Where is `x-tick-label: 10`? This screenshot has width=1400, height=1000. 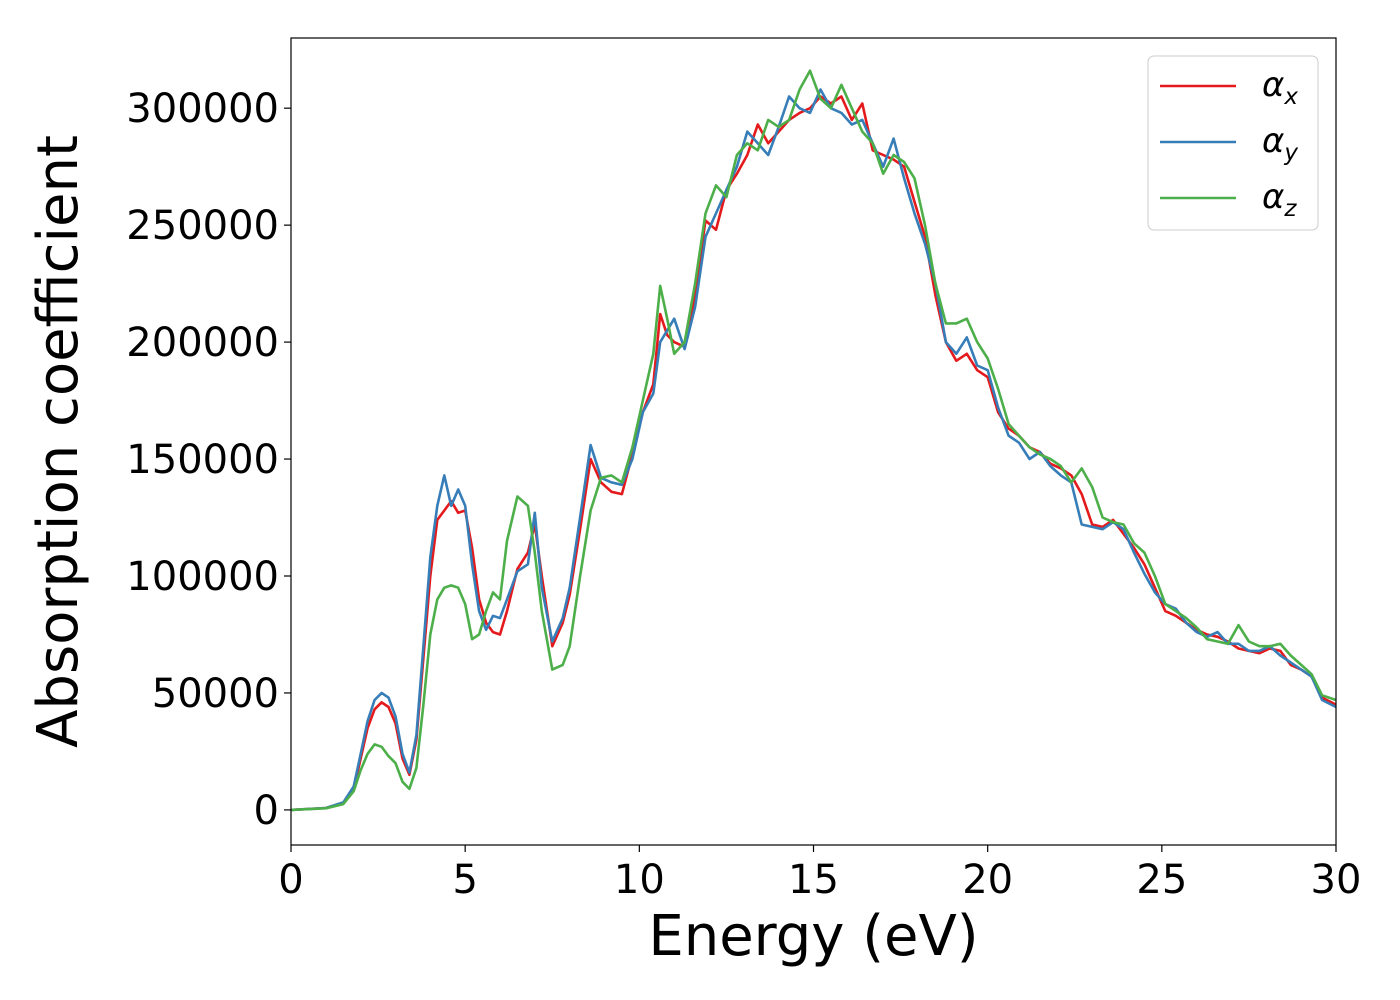 x-tick-label: 10 is located at coordinates (639, 880).